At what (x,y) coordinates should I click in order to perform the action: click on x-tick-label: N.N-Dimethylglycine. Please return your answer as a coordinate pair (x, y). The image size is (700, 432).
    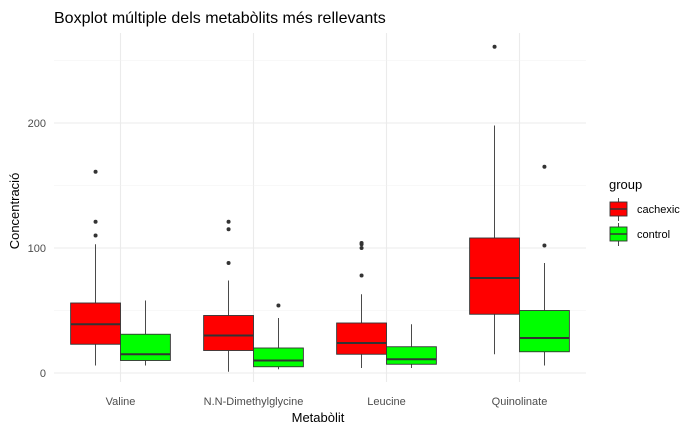
    Looking at the image, I should click on (254, 402).